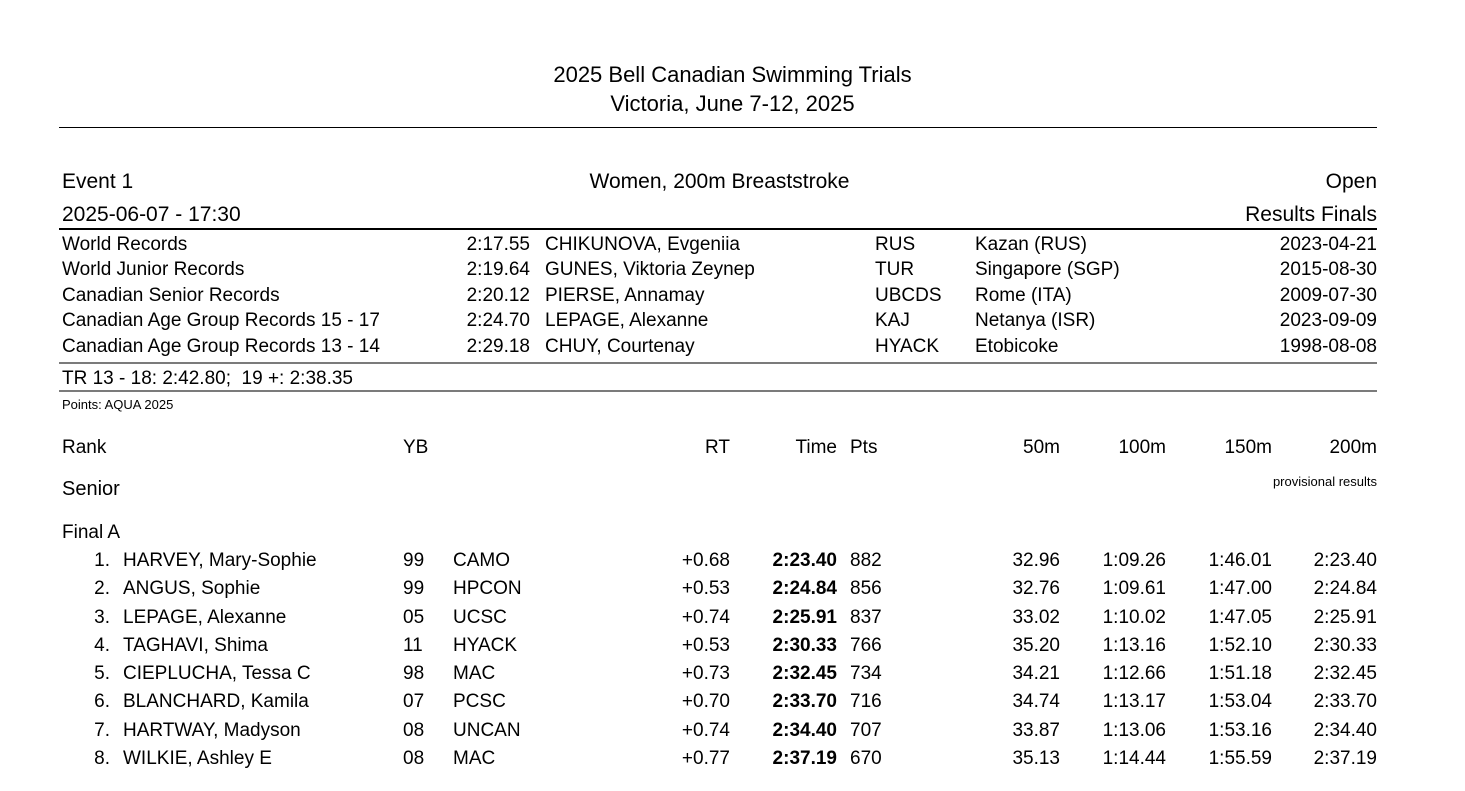  Describe the element at coordinates (1345, 589) in the screenshot. I see `split-200m: 2:24.84` at that location.